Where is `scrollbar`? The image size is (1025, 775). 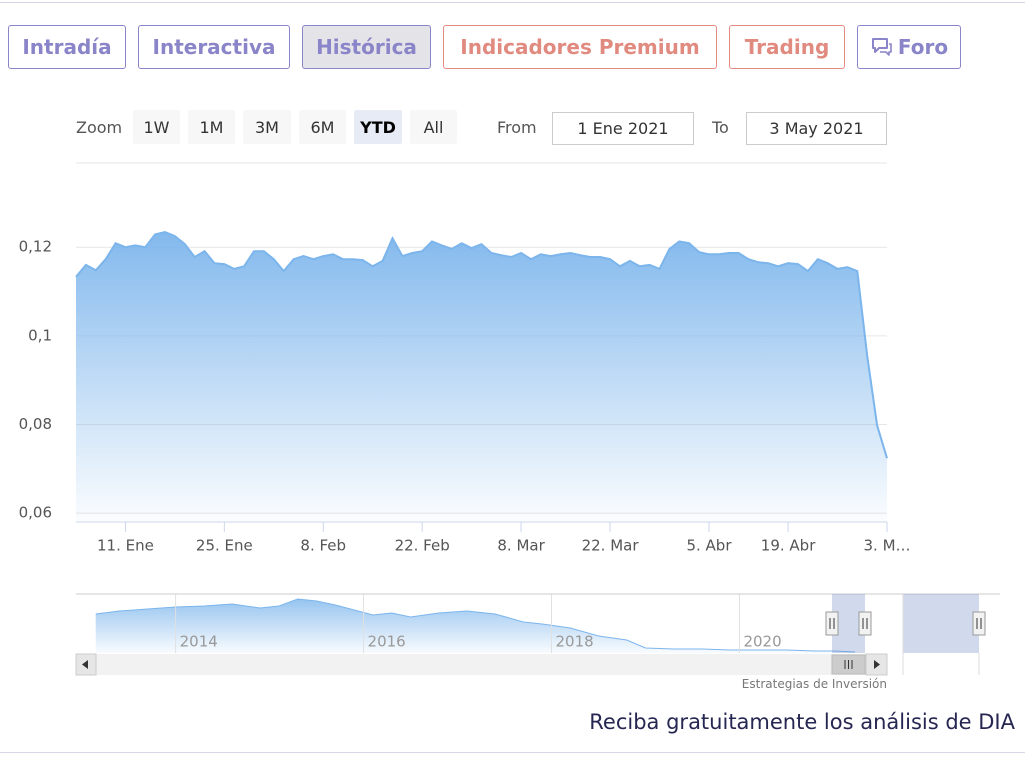 scrollbar is located at coordinates (481, 664).